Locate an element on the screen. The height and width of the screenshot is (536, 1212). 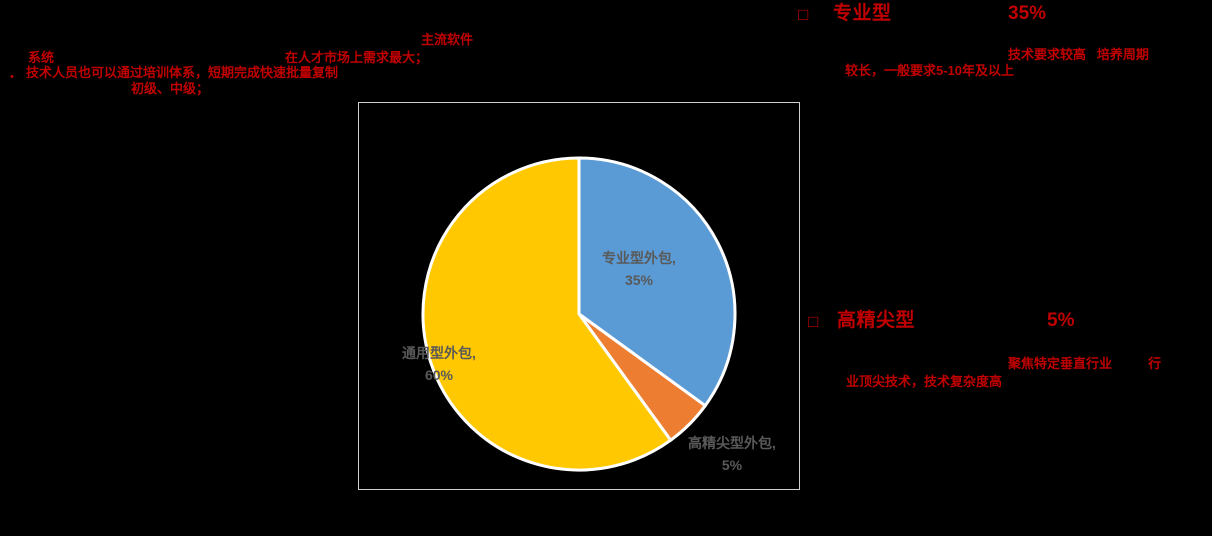
annotation-system: 系统 is located at coordinates (41, 57).